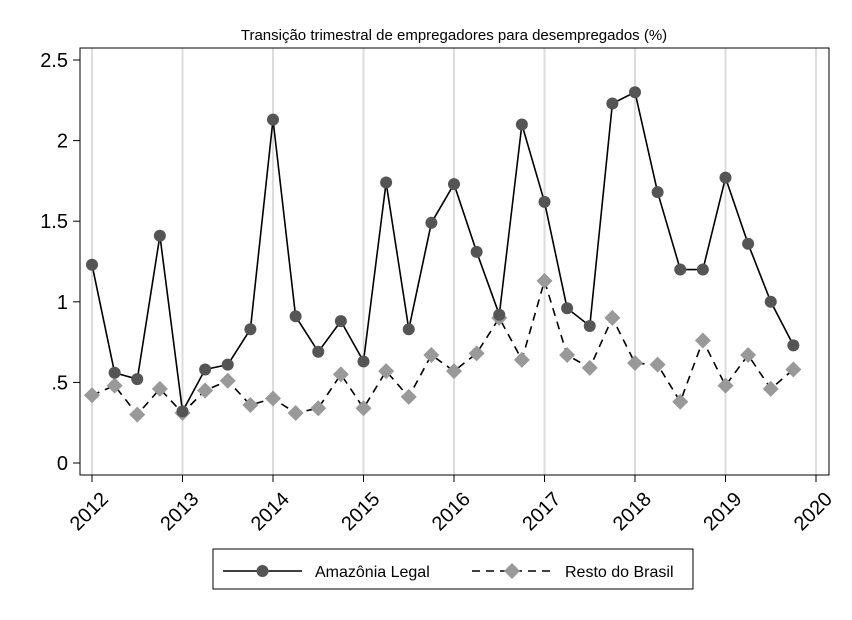  Describe the element at coordinates (632, 511) in the screenshot. I see `x-tick-label-2018: 2018` at that location.